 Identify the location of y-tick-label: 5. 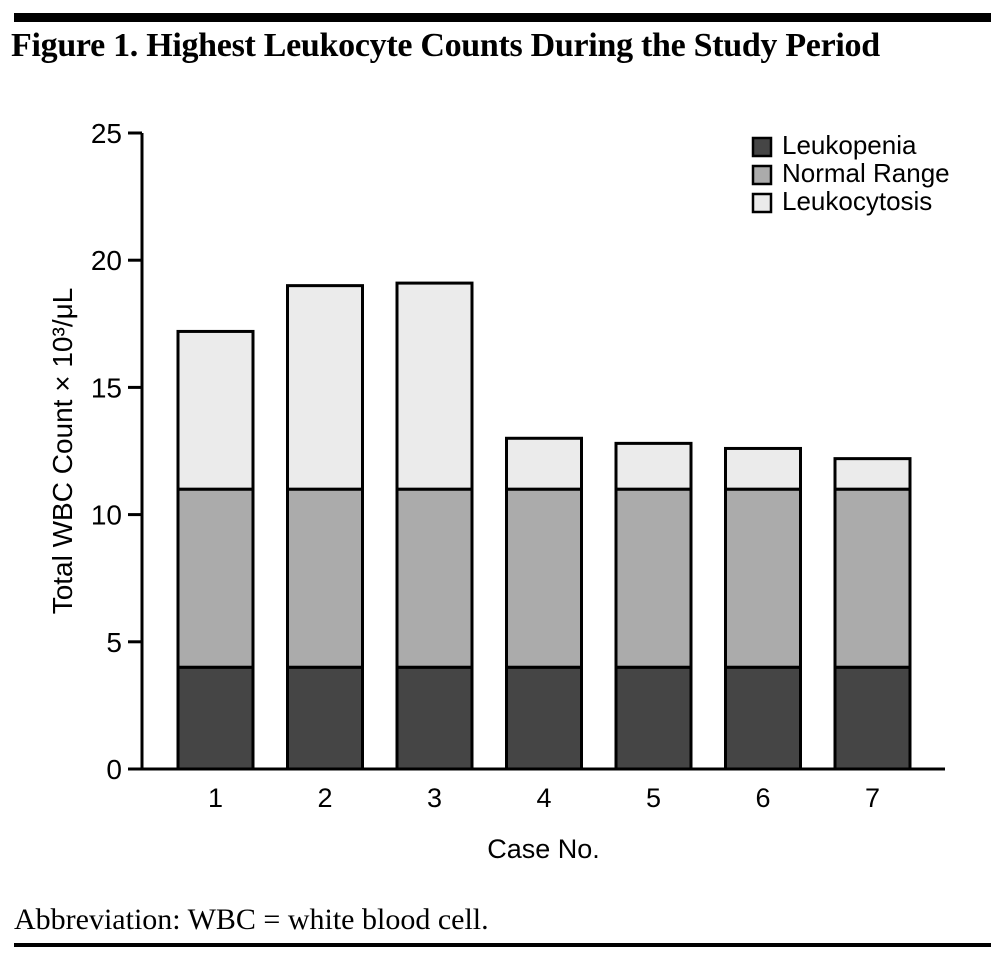
(114, 642).